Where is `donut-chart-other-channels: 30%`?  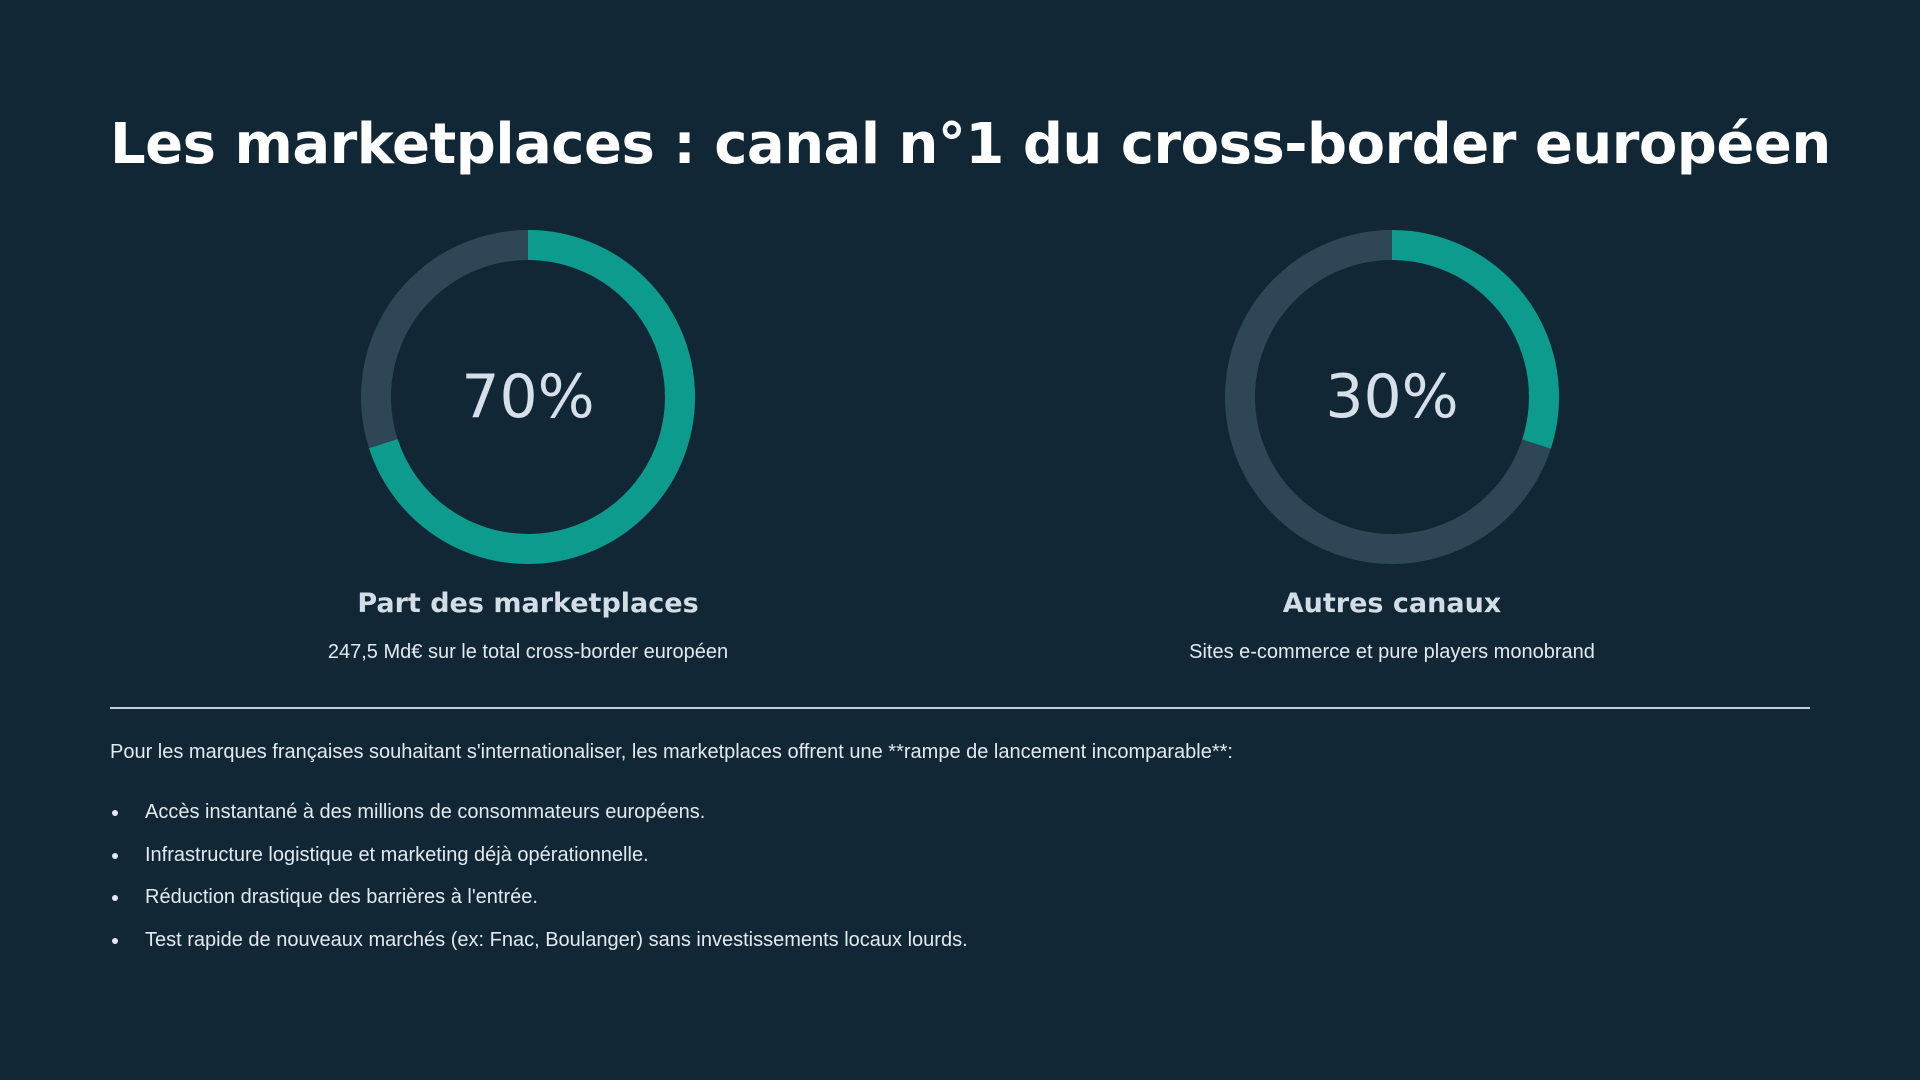
donut-chart-other-channels: 30% is located at coordinates (1392, 397).